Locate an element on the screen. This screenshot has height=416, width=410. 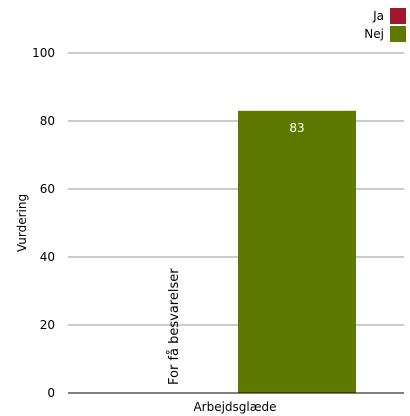
y-tick-label: 60 is located at coordinates (47, 189).